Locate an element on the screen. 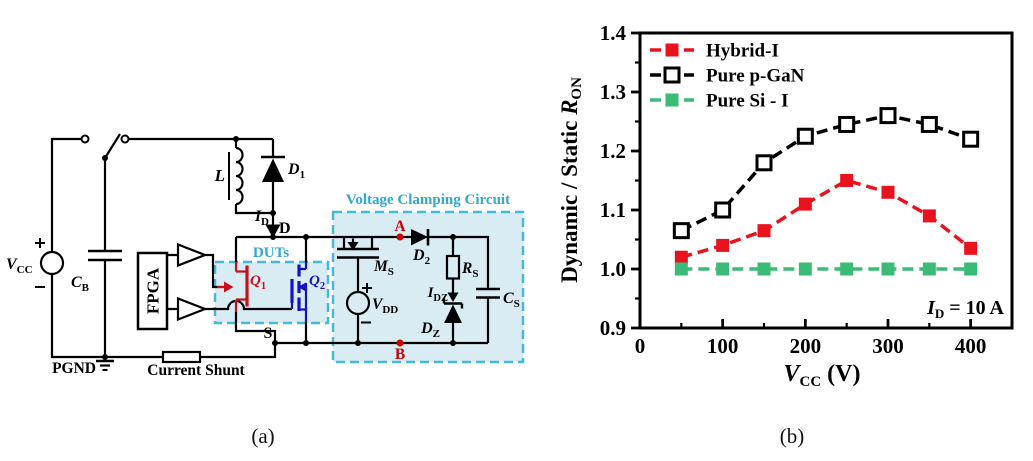 This screenshot has height=461, width=1033. resistor-rs is located at coordinates (453, 267).